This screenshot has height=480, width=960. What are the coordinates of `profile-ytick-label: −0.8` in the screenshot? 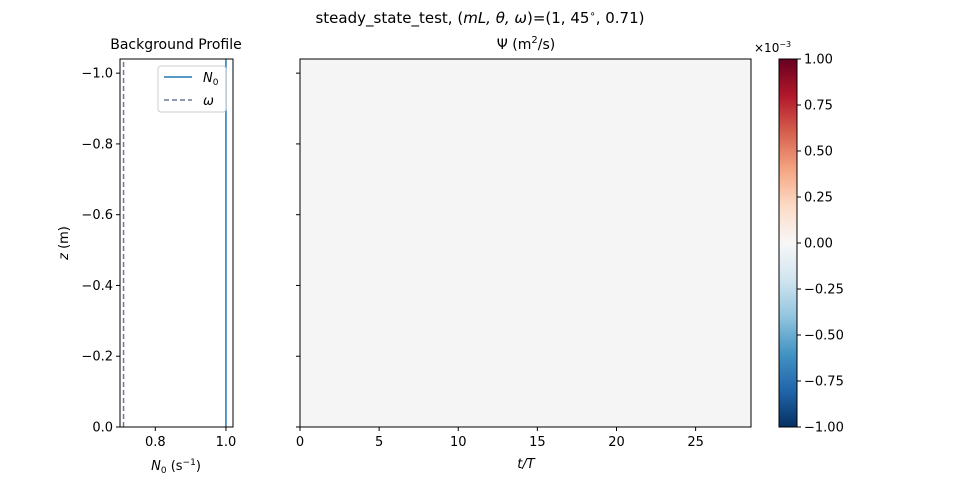 It's located at (97, 144).